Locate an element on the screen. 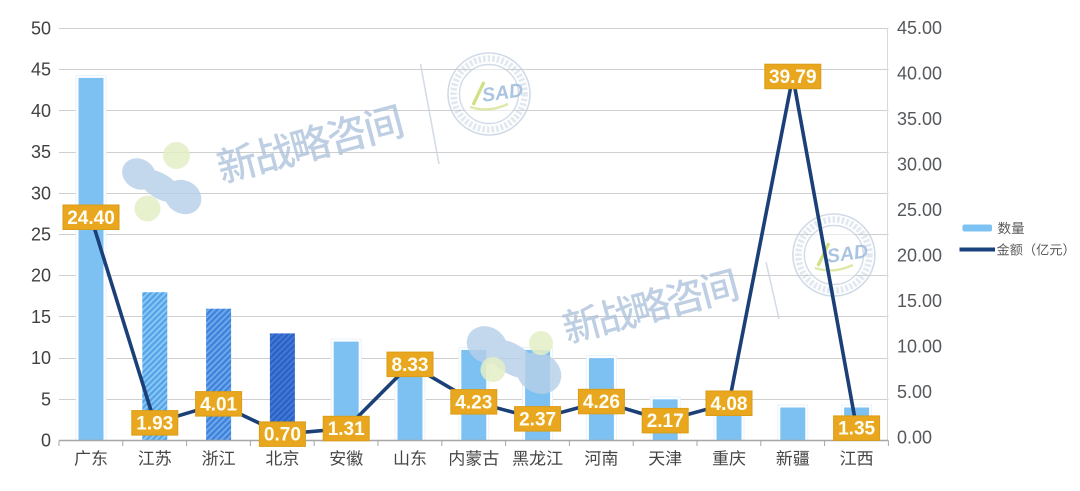 This screenshot has width=1080, height=491. svg-text: 1.35 is located at coordinates (856, 429).